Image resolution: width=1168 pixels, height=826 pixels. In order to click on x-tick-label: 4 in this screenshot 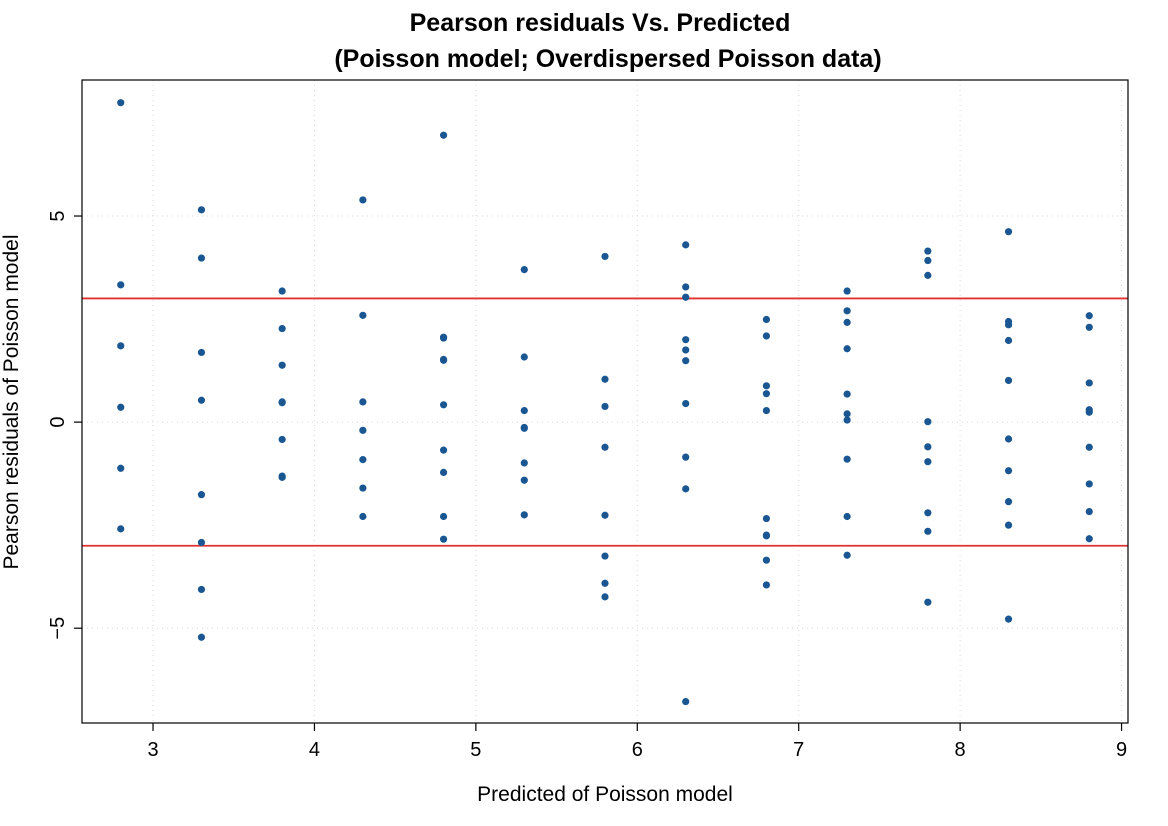, I will do `click(314, 750)`.